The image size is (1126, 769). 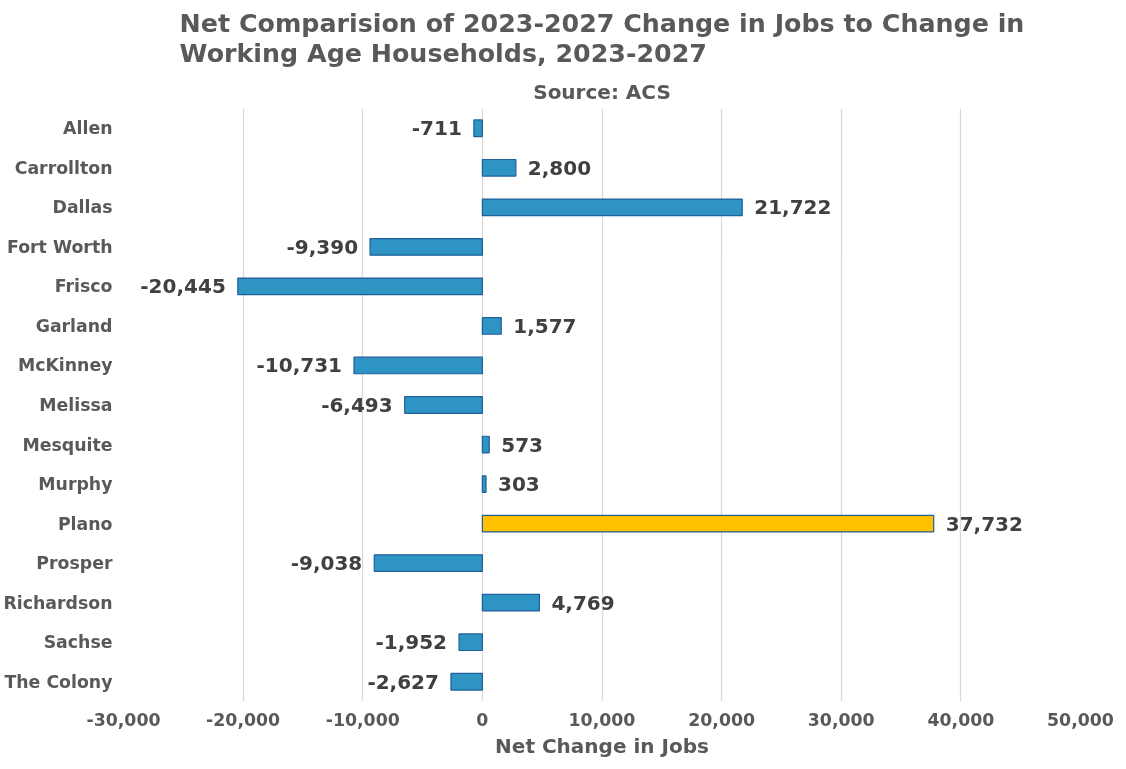 I want to click on chart-subtitle: Source: ACS, so click(x=602, y=91).